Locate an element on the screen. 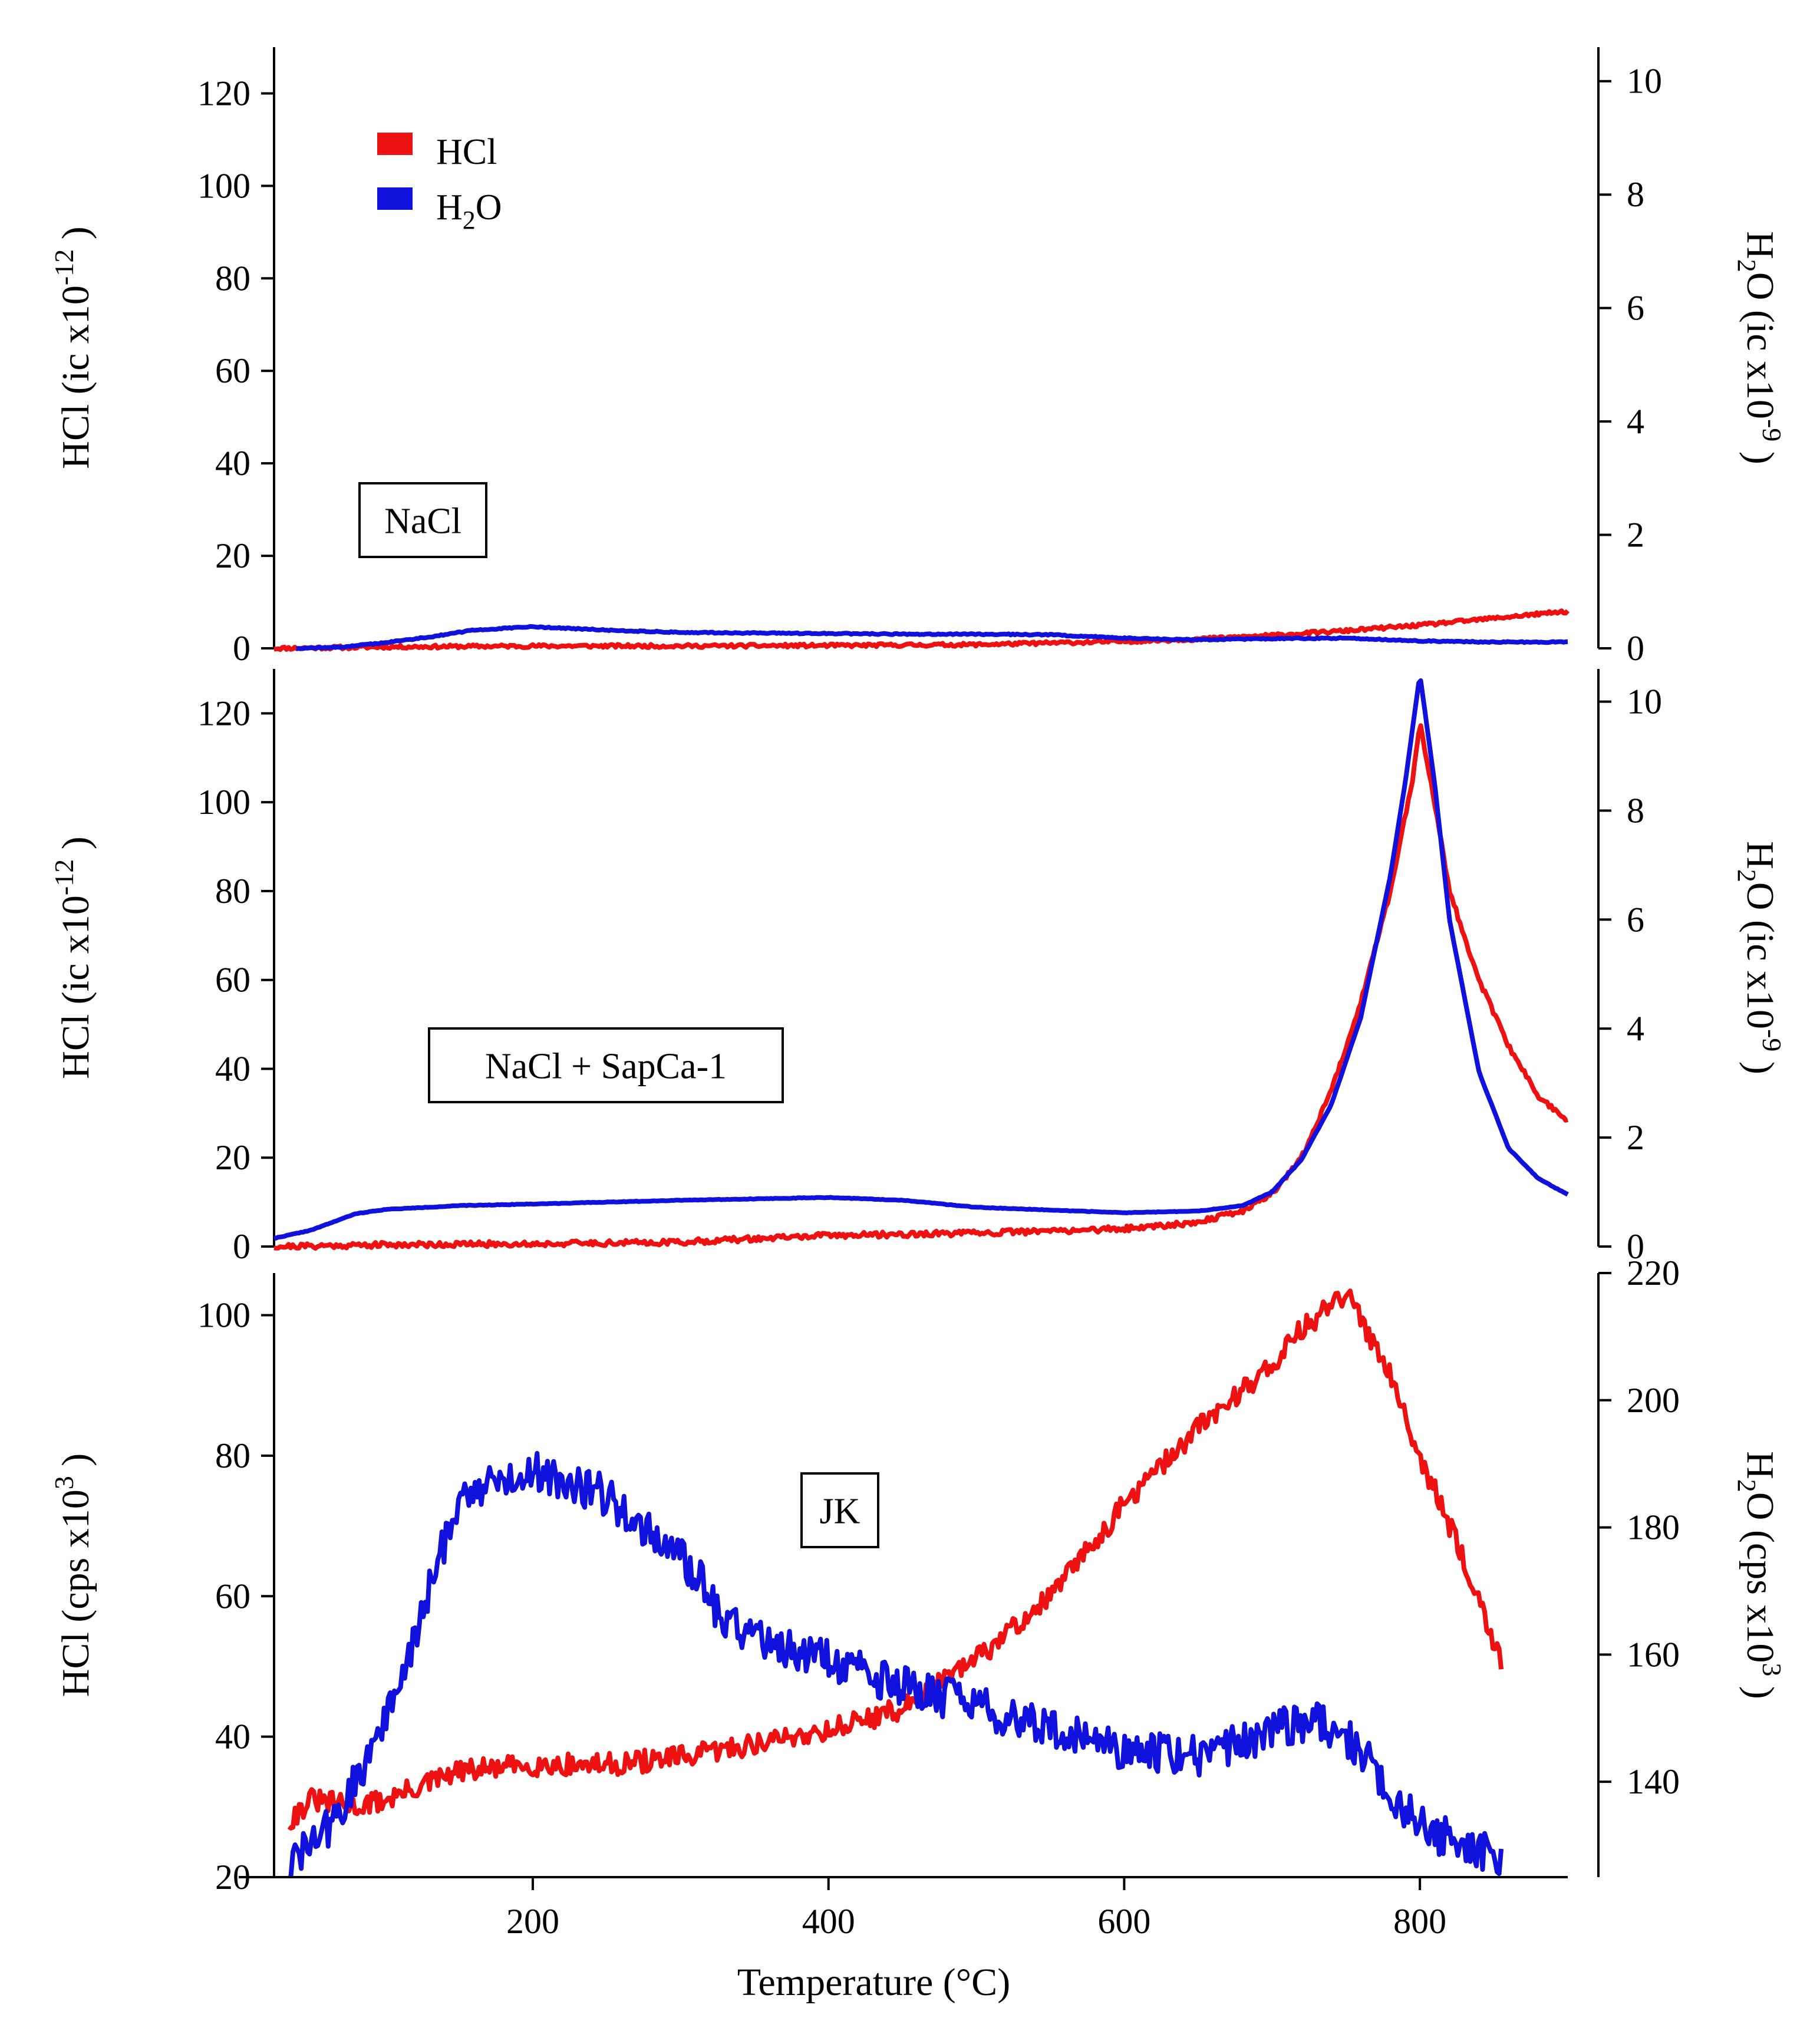  x-axis-tick-label: 800 is located at coordinates (1419, 1921).